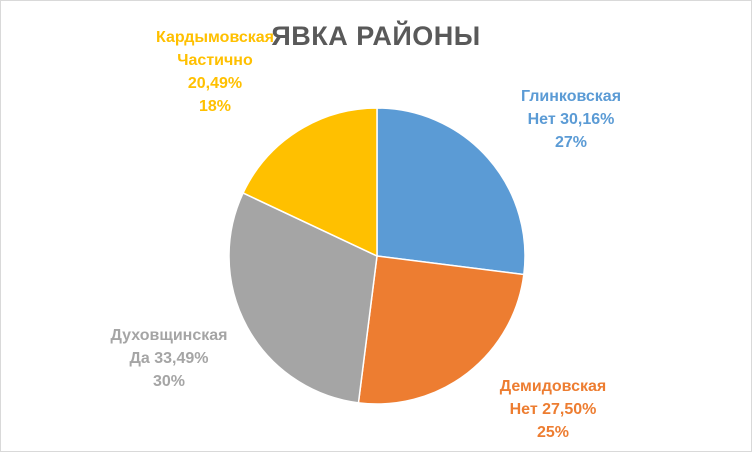  I want to click on label-sub: Да 33,49%, so click(169, 358).